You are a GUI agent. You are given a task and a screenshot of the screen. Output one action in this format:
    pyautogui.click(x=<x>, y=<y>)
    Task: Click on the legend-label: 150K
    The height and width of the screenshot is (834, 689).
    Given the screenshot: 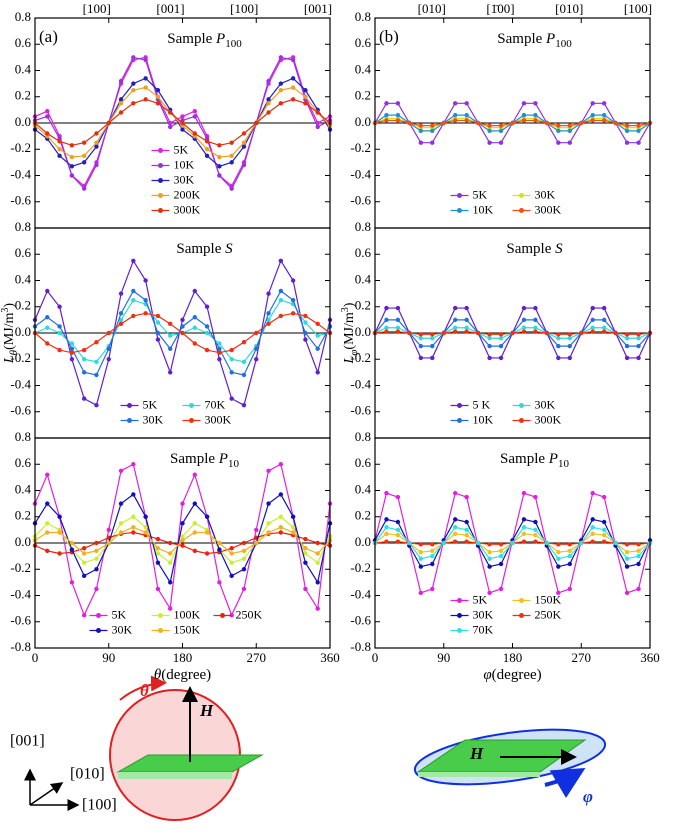 What is the action you would take?
    pyautogui.click(x=187, y=629)
    